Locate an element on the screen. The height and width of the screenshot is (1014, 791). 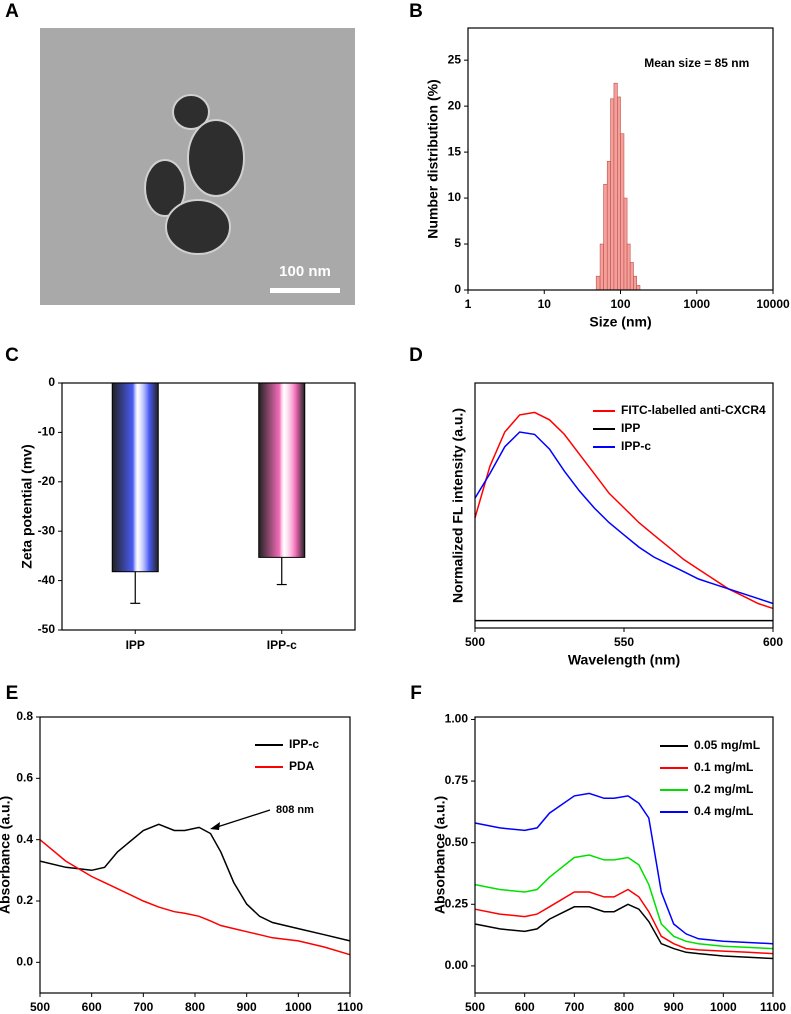
legend-label: 0.4 mg/mL is located at coordinates (723, 811).